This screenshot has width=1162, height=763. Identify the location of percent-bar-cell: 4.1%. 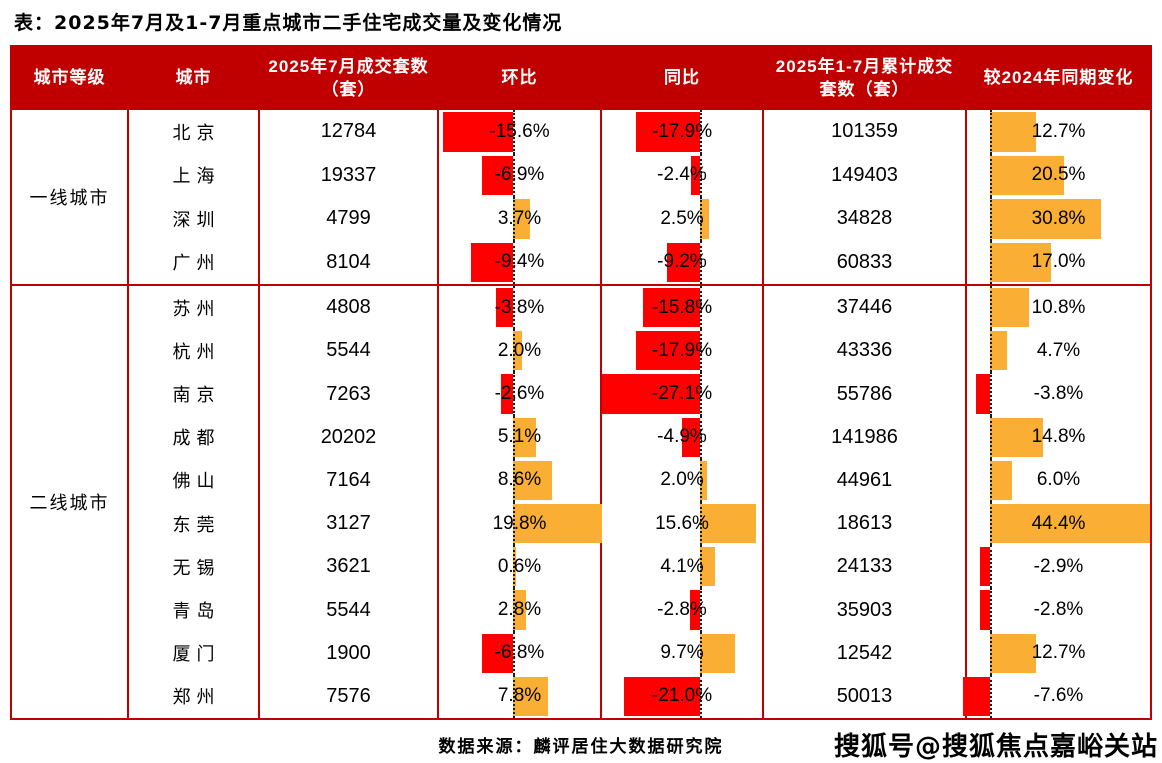
(683, 567).